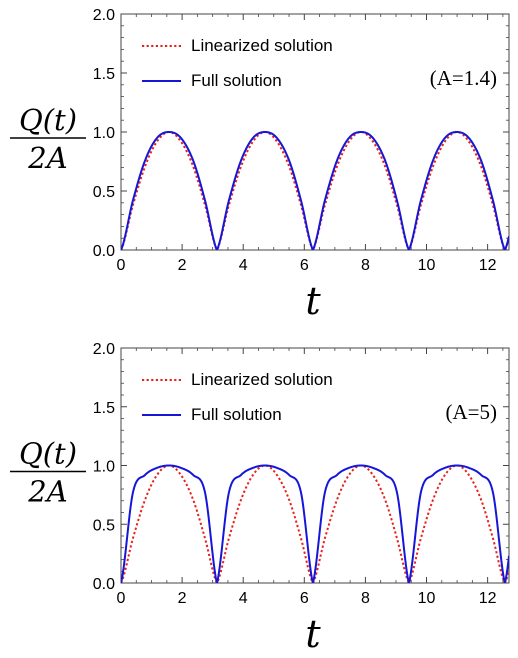  I want to click on parameter-annotation: (A=5), so click(472, 412).